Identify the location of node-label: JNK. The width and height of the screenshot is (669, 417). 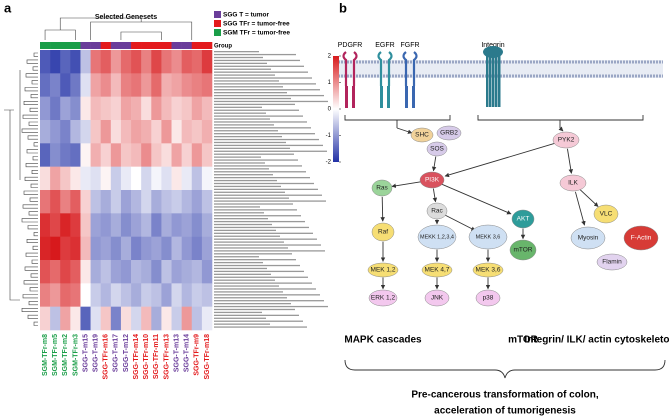
(437, 298).